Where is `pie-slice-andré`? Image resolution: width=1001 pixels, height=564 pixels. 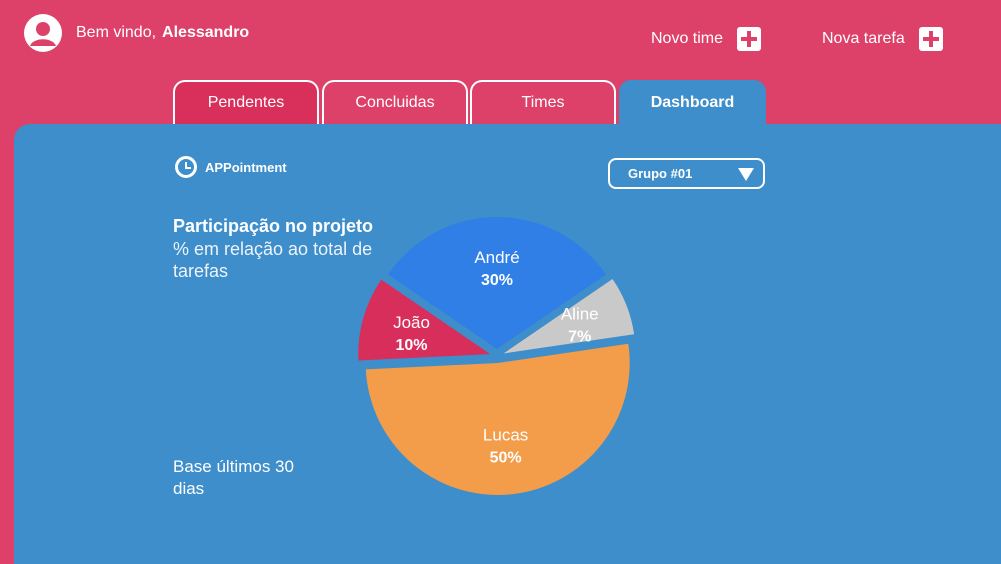 pie-slice-andré is located at coordinates (497, 283).